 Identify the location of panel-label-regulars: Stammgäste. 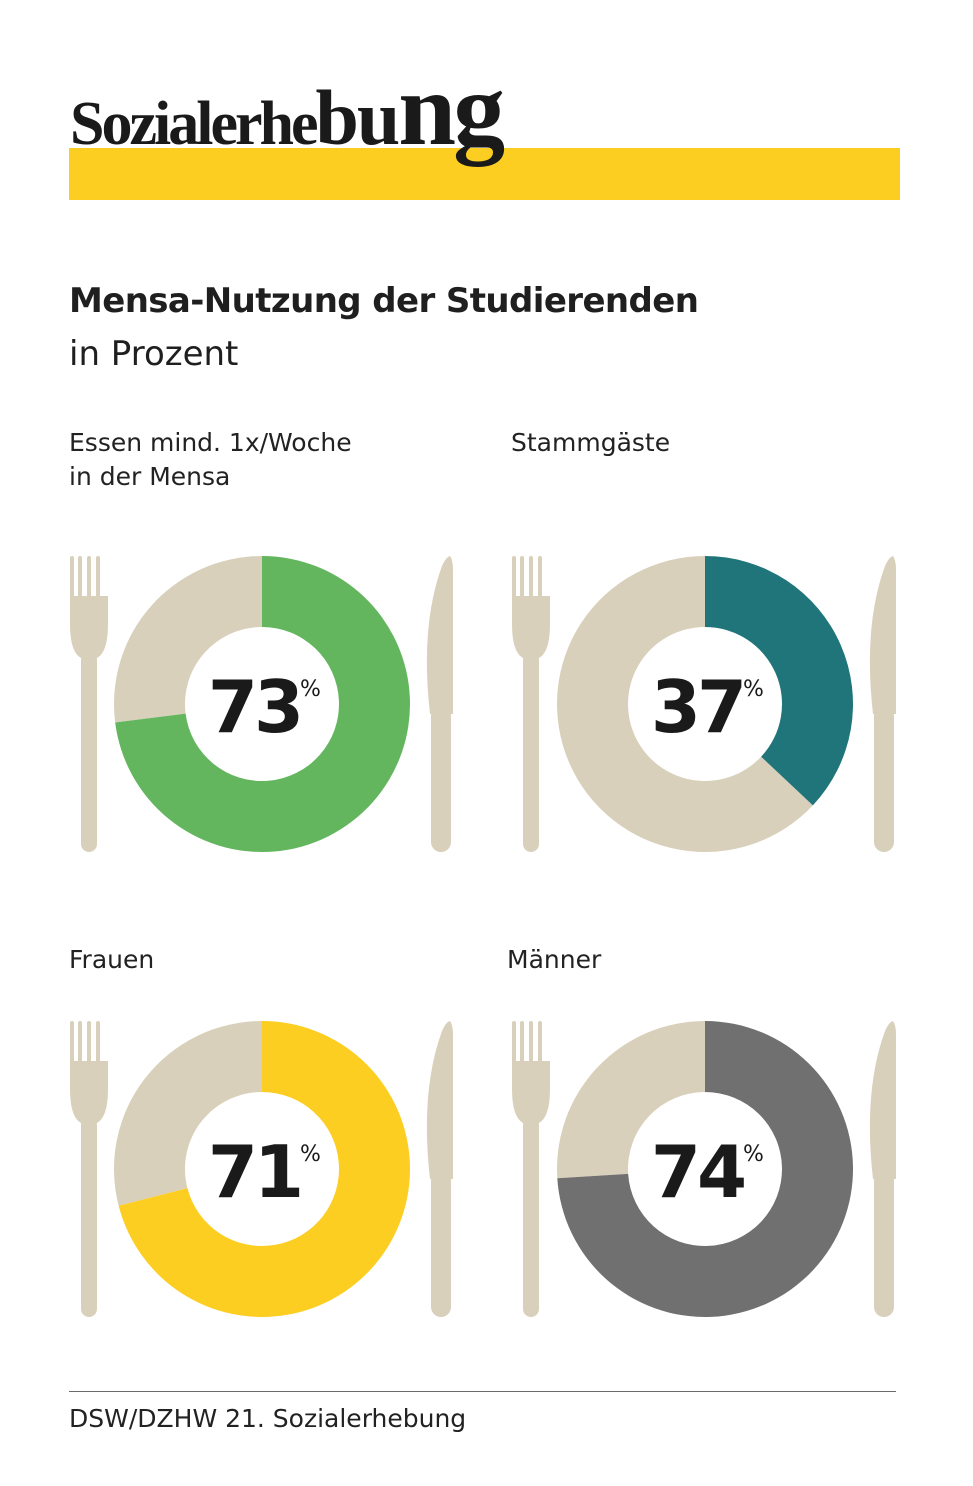
(591, 442).